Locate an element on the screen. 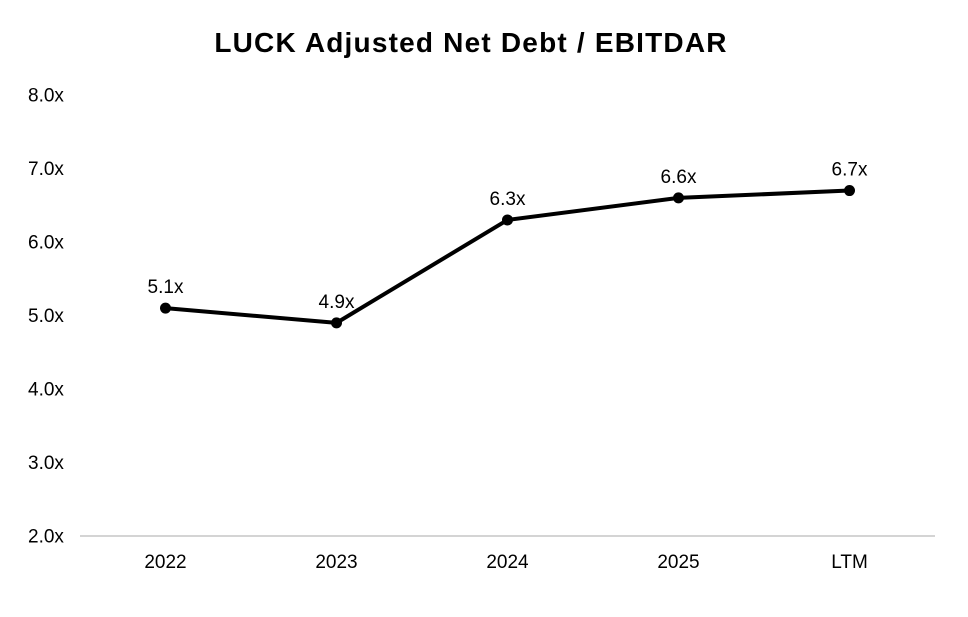 This screenshot has width=968, height=617. chart-title: LUCK Adjusted Net Debt / EBITDAR is located at coordinates (471, 42).